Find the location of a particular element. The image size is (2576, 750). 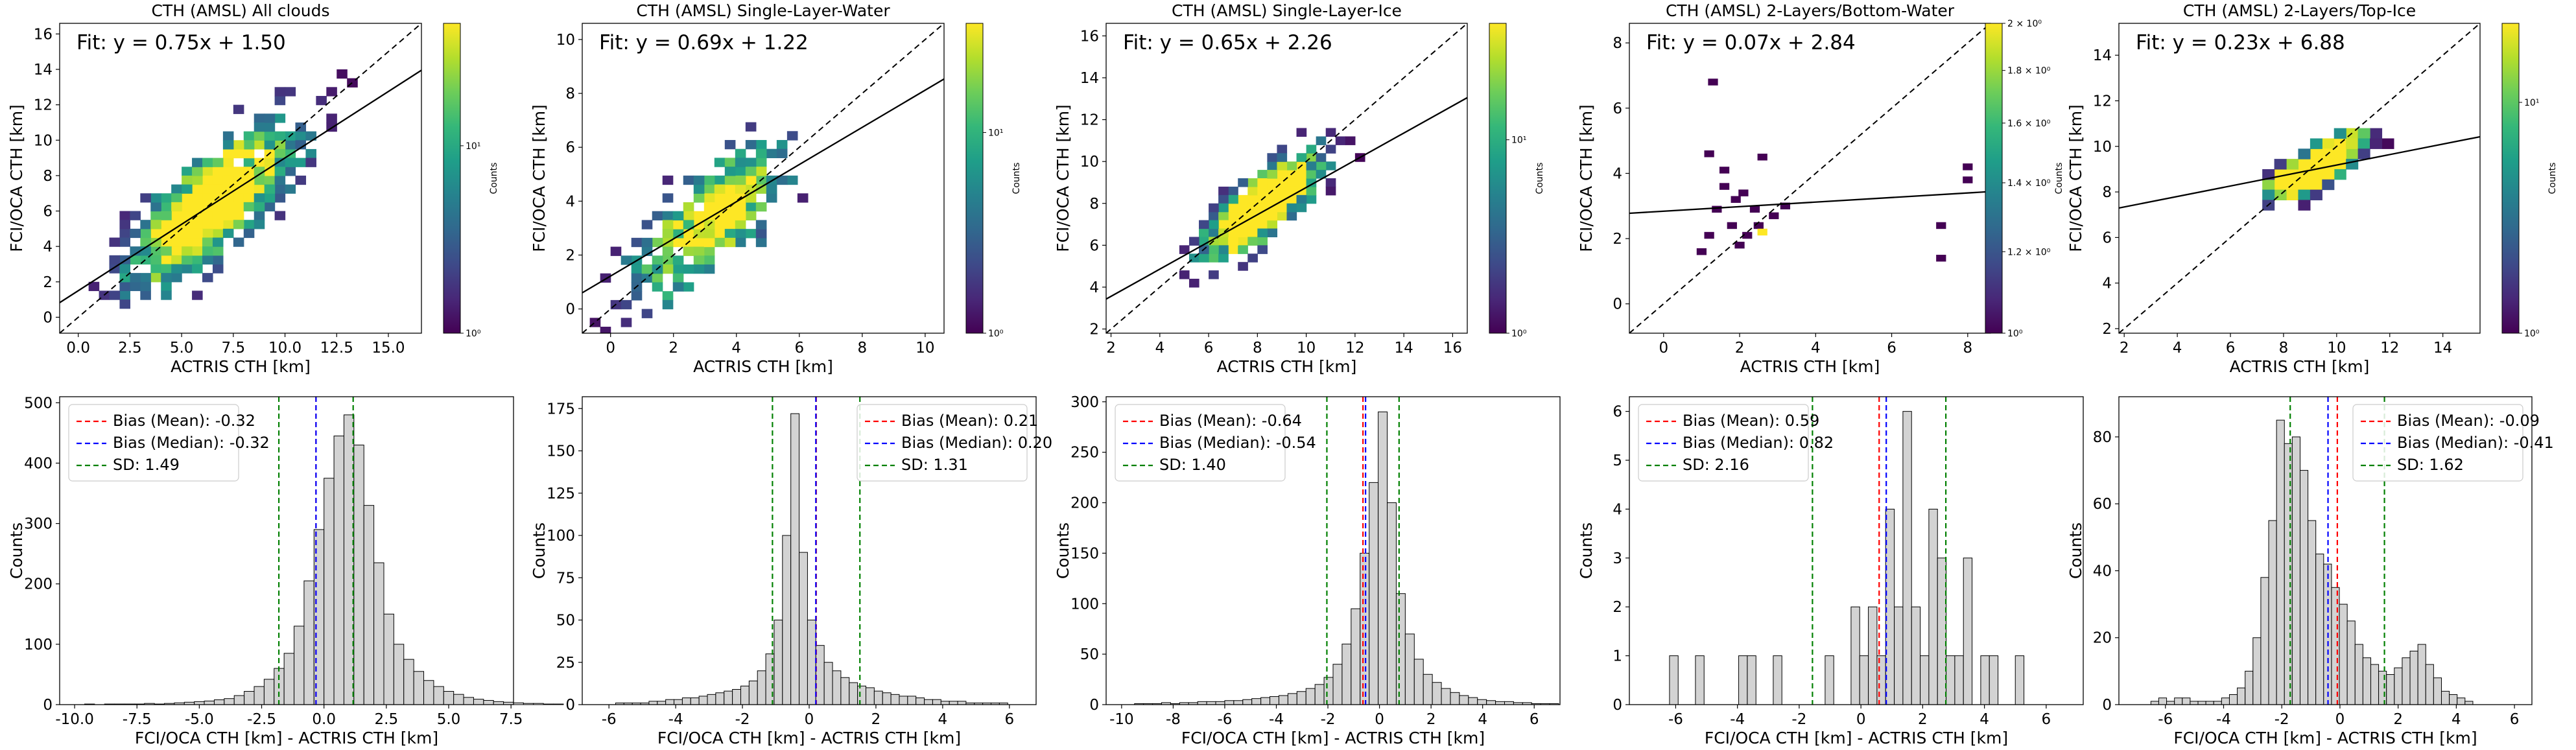

one-to-one-line is located at coordinates (2299, 178).